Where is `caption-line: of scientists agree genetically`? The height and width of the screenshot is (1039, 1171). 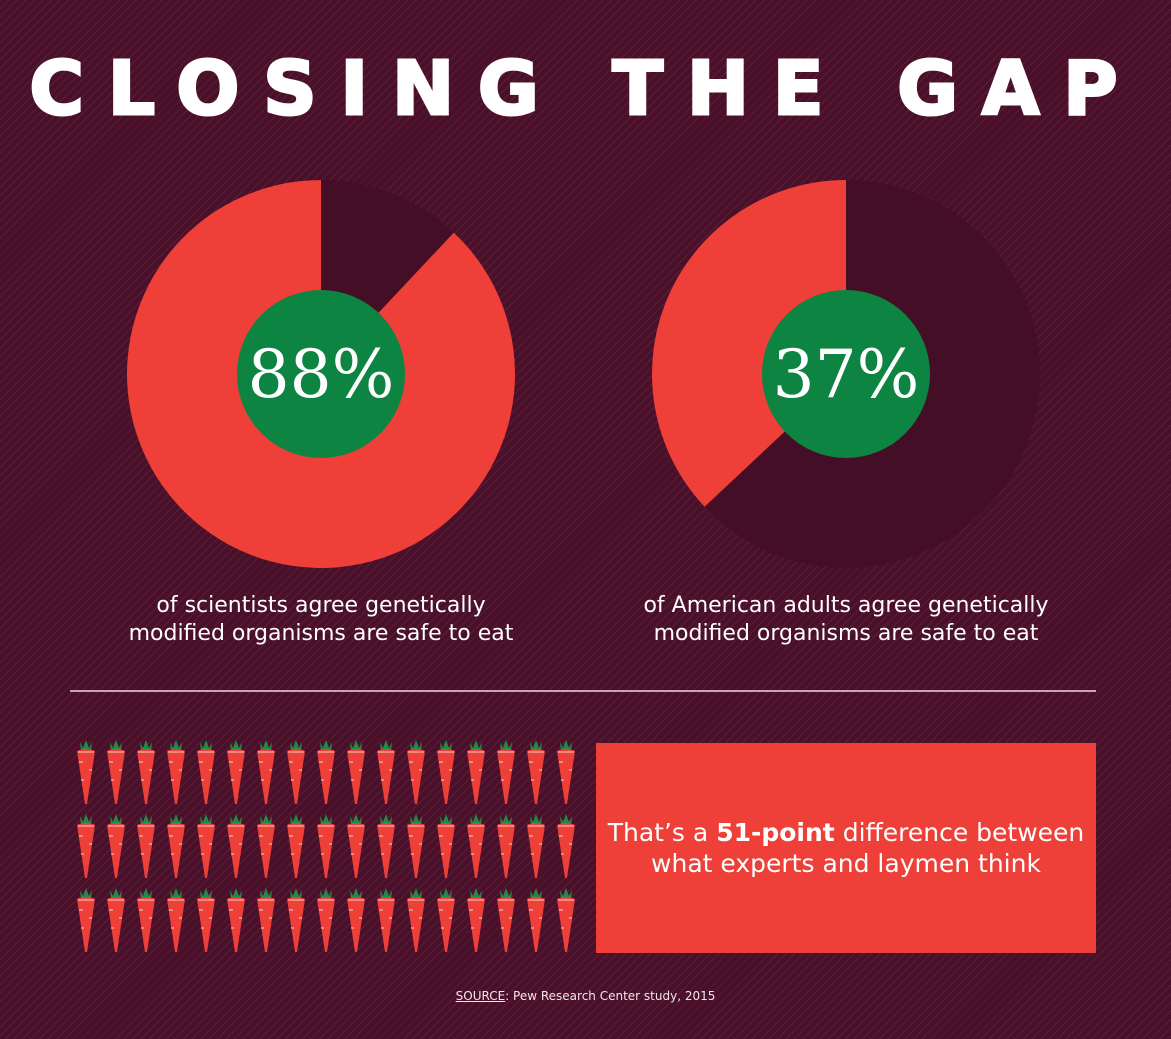 caption-line: of scientists agree genetically is located at coordinates (321, 605).